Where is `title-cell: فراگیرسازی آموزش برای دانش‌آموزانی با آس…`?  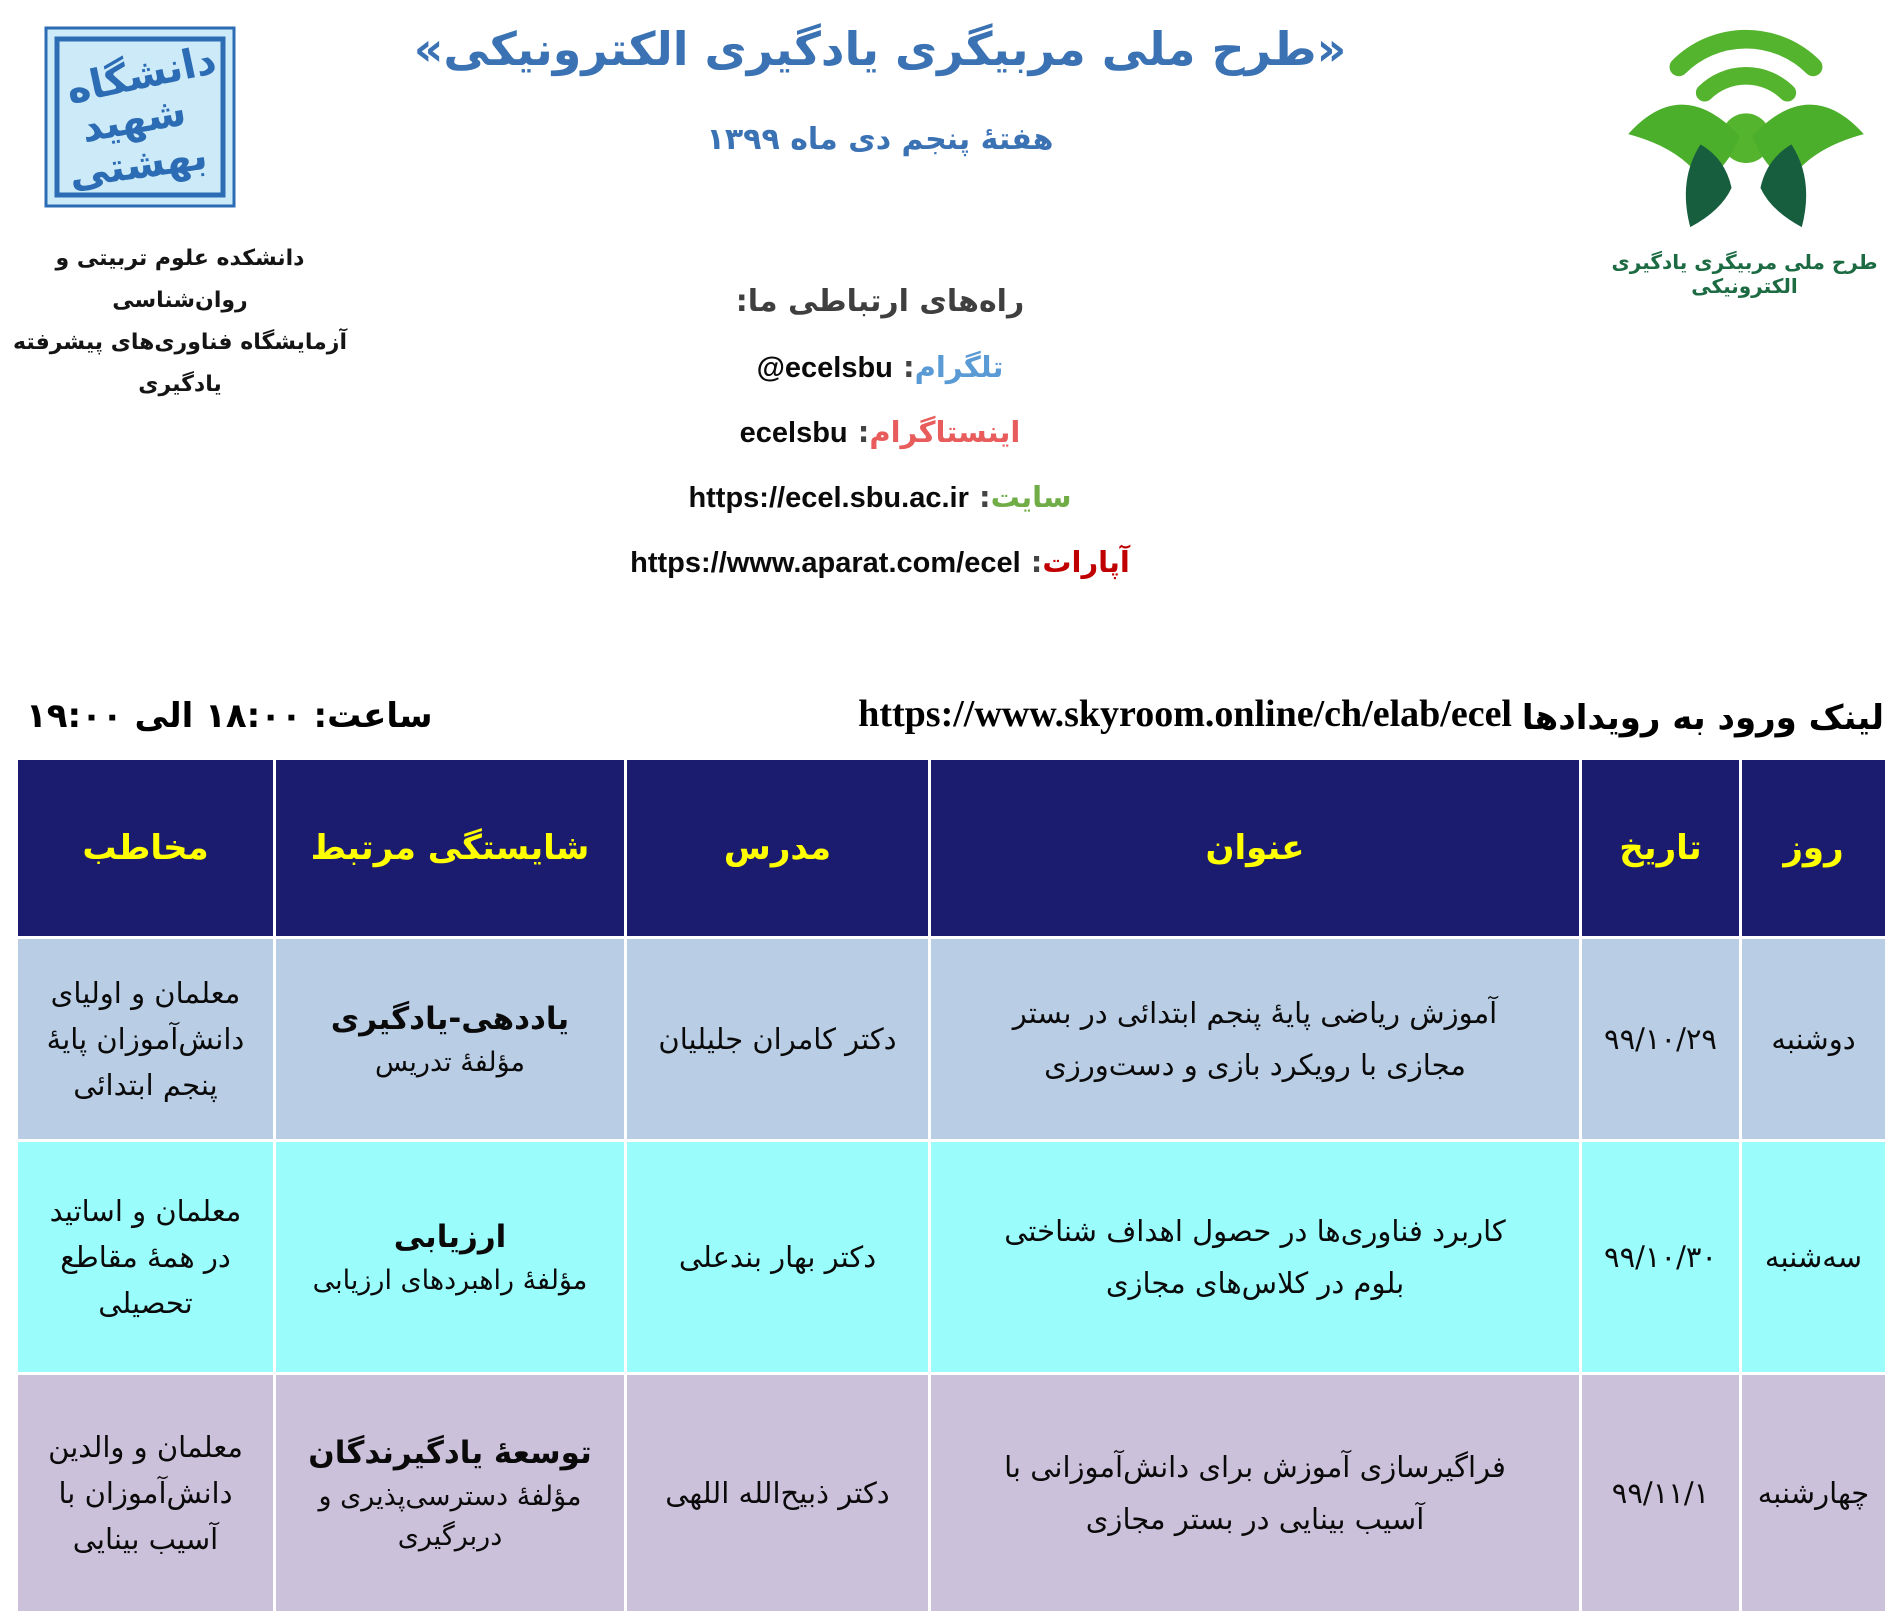
title-cell: فراگیرسازی آموزش برای دانش‌آموزانی با آس… is located at coordinates (1255, 1493).